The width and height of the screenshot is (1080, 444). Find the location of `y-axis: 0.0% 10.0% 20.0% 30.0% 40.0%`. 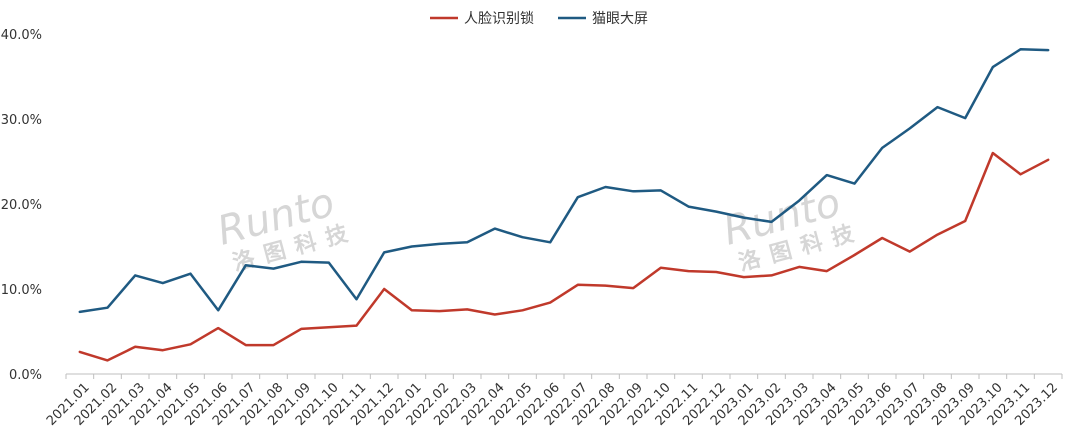

y-axis: 0.0% 10.0% 20.0% 30.0% 40.0% is located at coordinates (21, 205).